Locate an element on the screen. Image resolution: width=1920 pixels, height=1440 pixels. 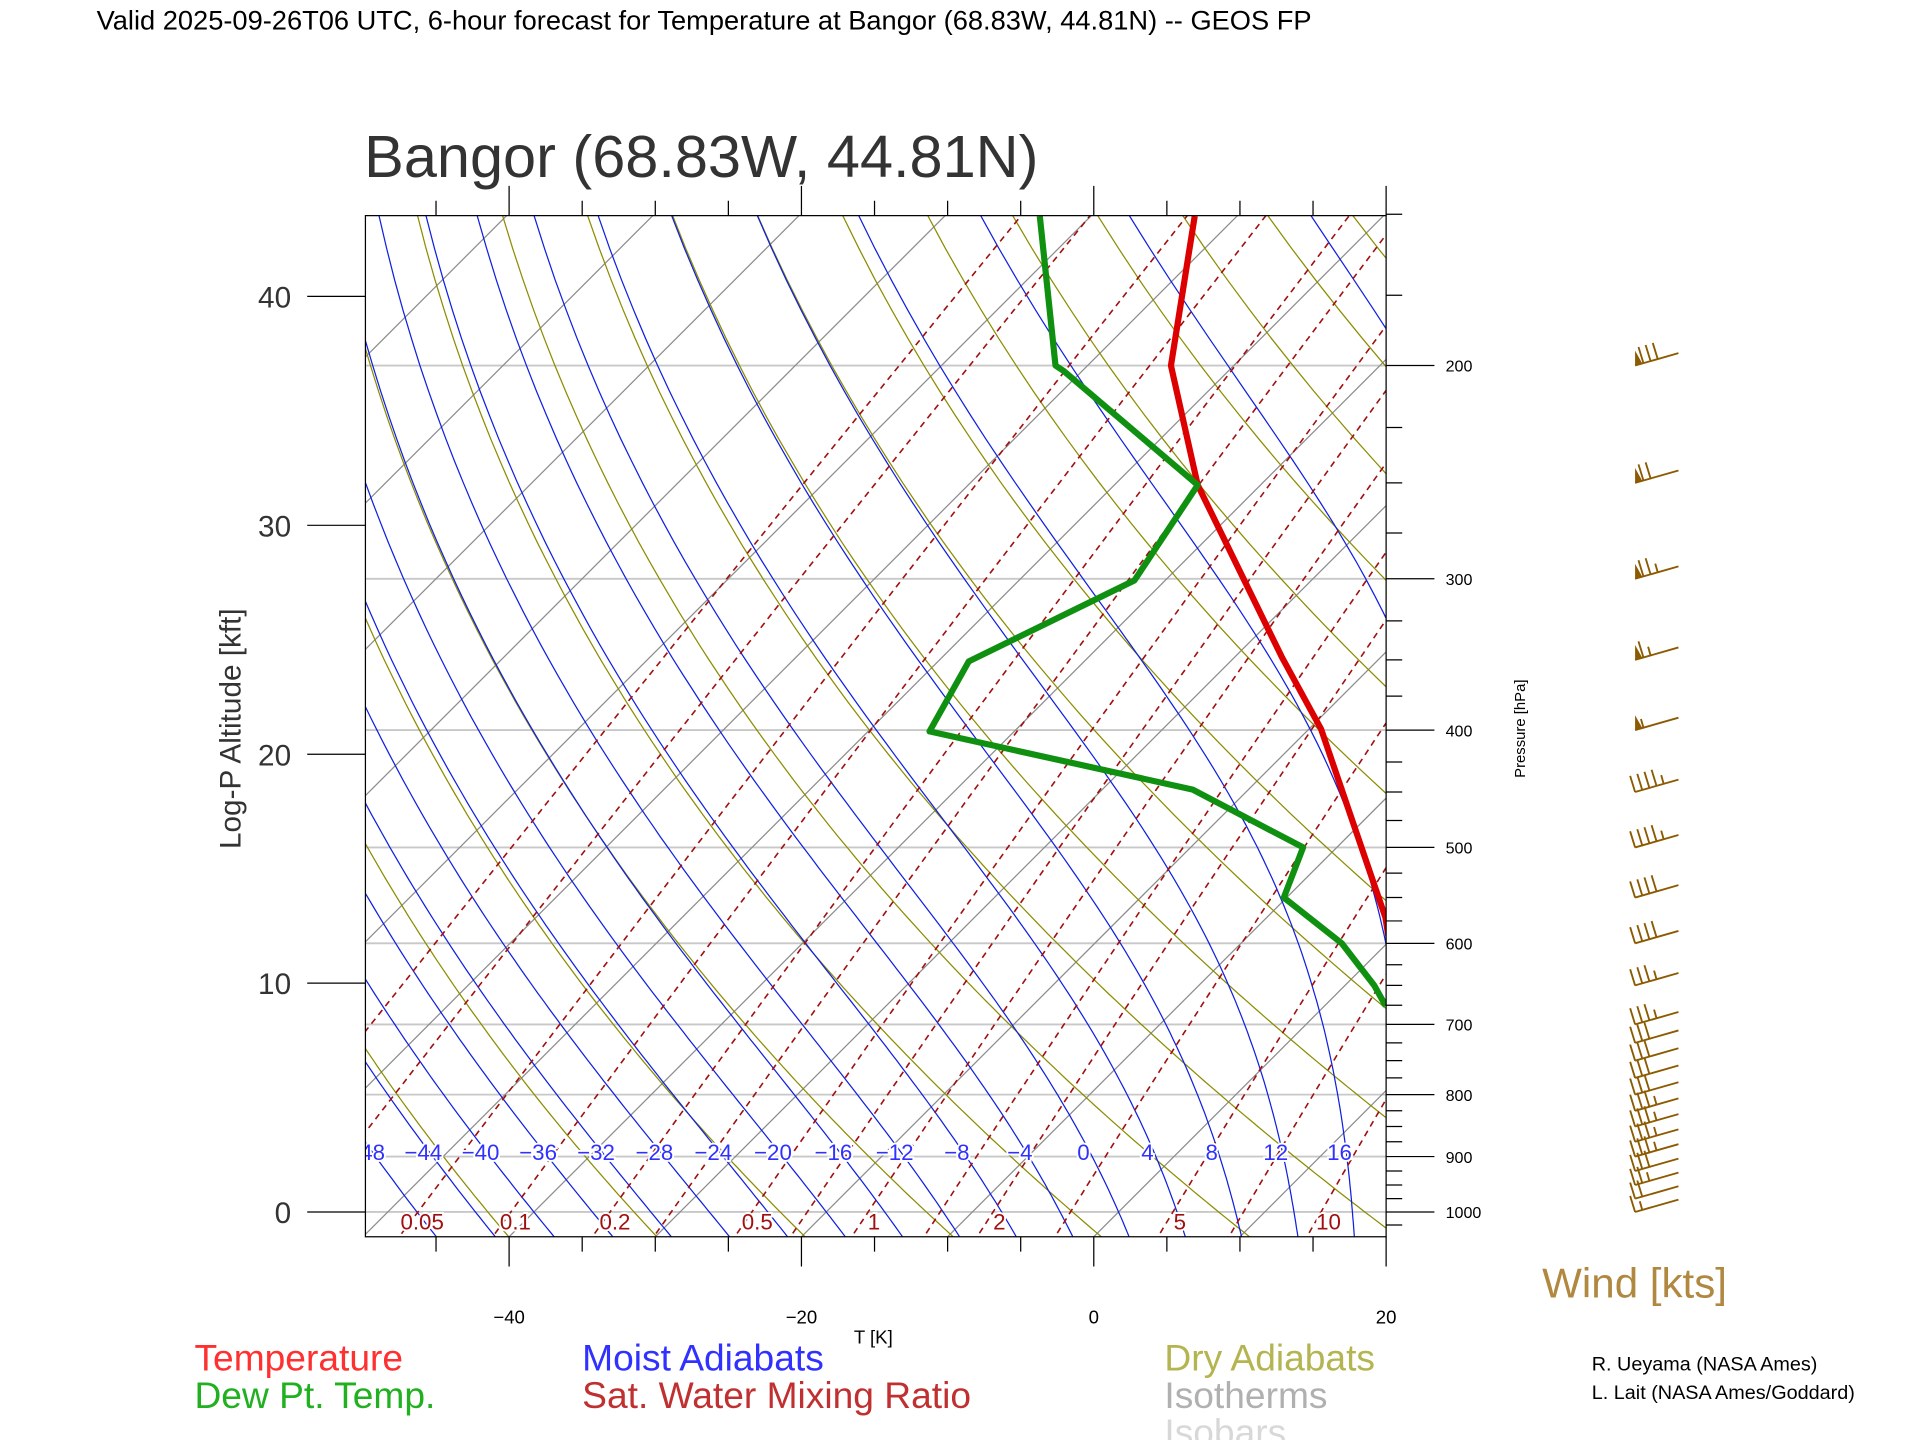
temperature-line is located at coordinates (1277, 578).